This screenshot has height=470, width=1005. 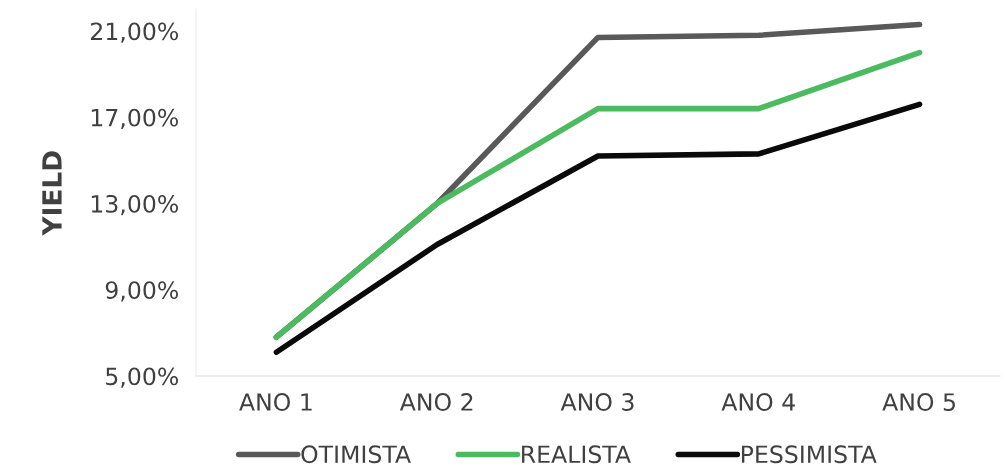 What do you see at coordinates (135, 205) in the screenshot?
I see `y-tick-label: 13,00%` at bounding box center [135, 205].